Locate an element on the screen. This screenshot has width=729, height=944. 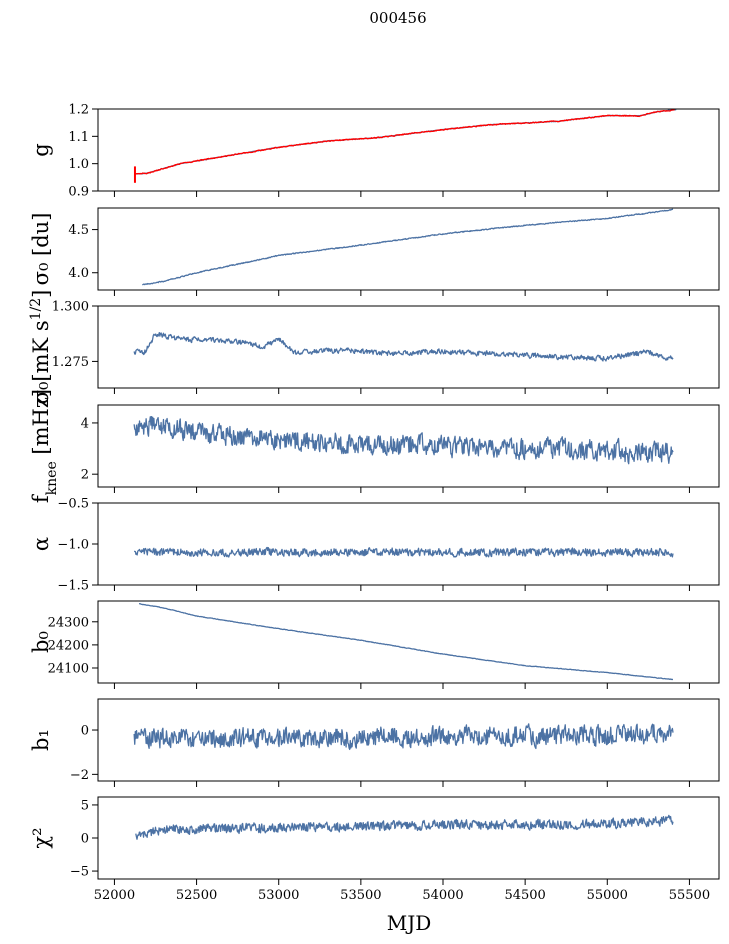
ytick-label-sigma0_mK-1: 1.300 is located at coordinates (70, 307).